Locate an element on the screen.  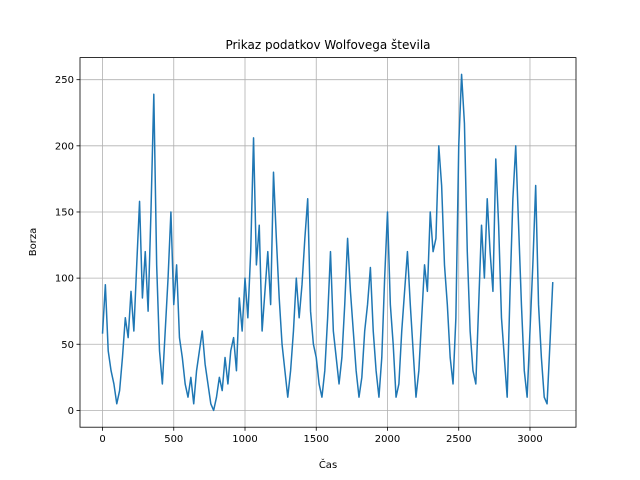
x-tick-label: 2000 is located at coordinates (387, 439).